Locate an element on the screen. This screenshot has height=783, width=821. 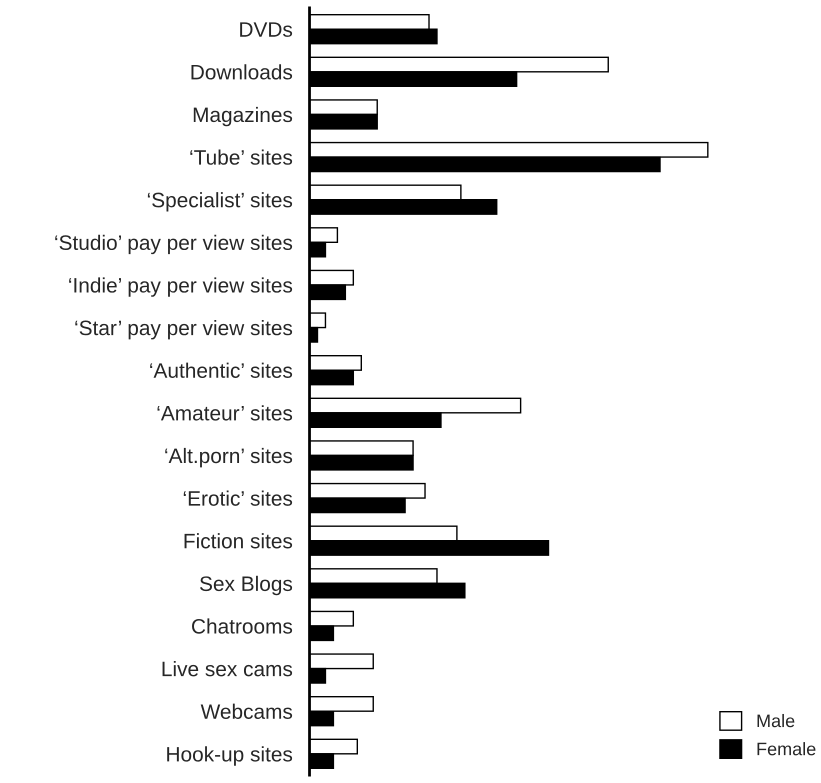
y-tick-label: Downloads is located at coordinates (241, 72).